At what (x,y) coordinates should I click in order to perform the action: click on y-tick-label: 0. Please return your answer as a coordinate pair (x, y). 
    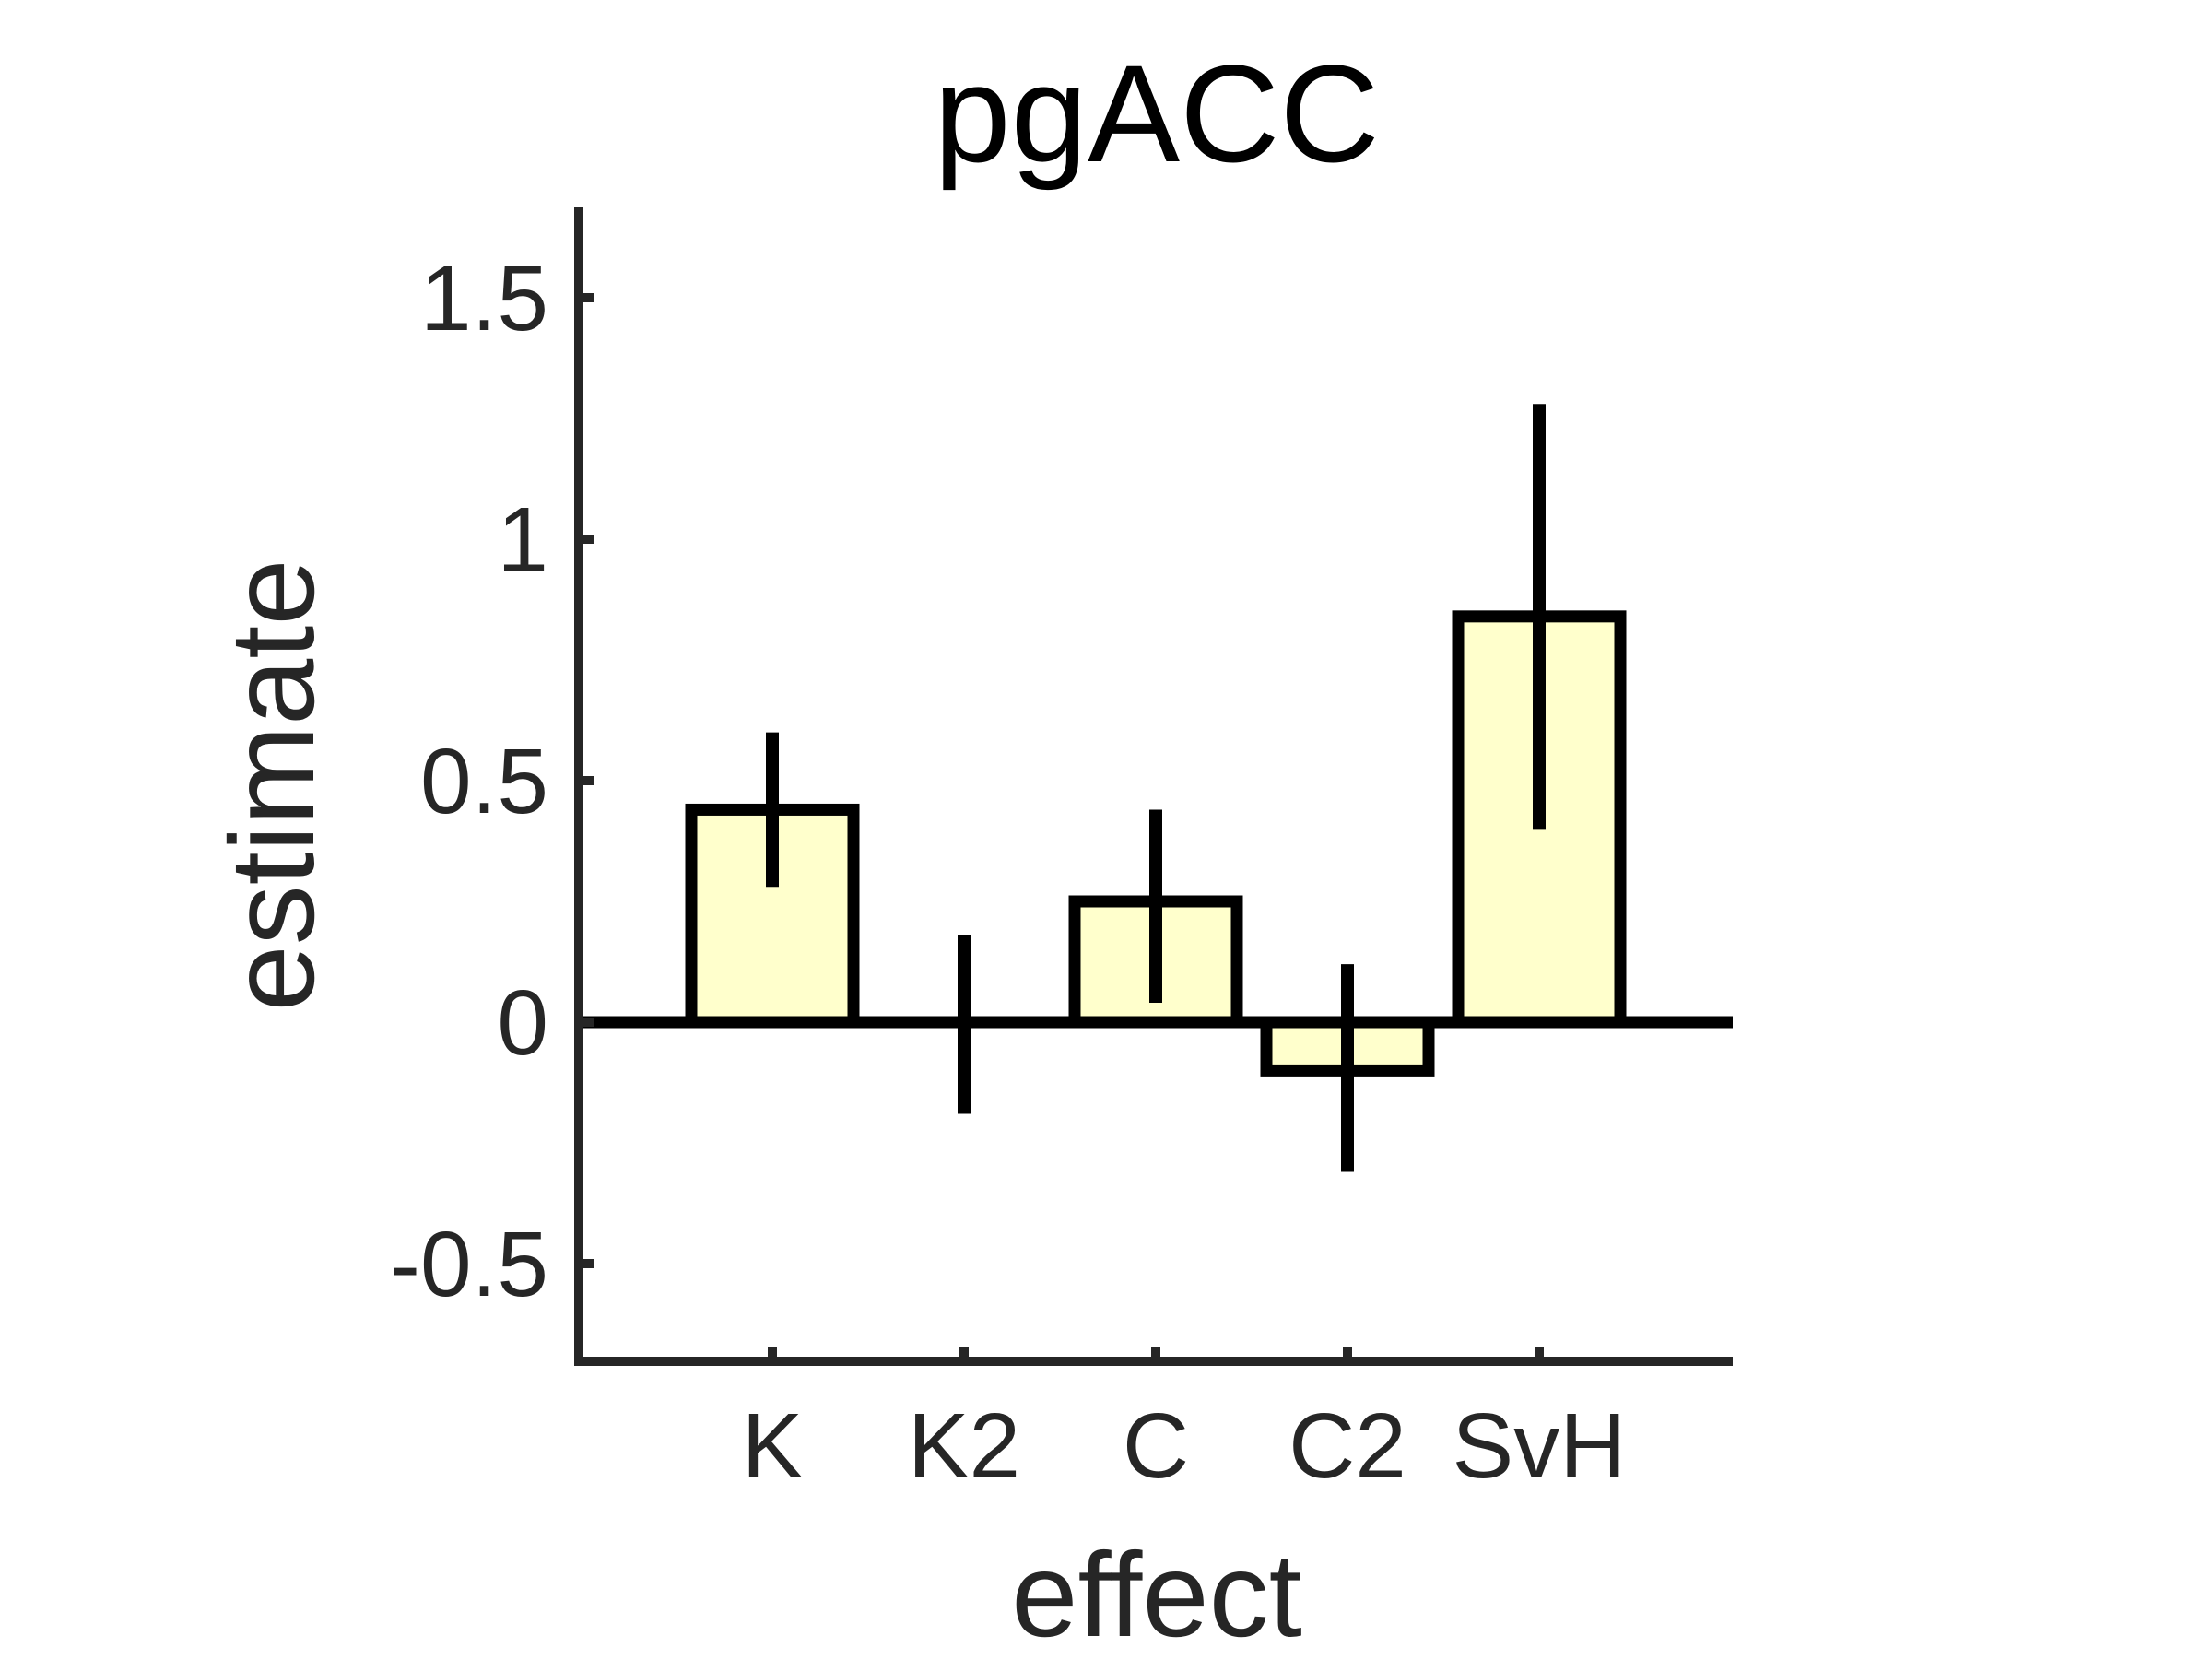
    Looking at the image, I should click on (522, 1023).